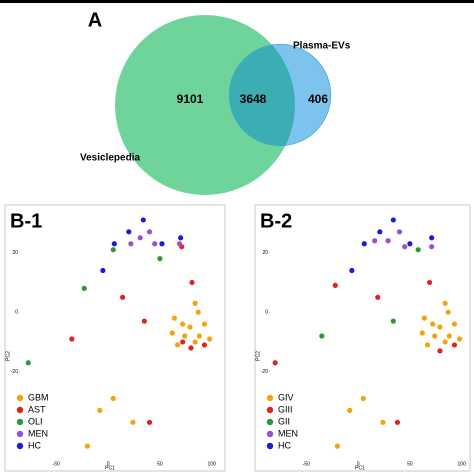 This screenshot has height=474, width=474. Describe the element at coordinates (110, 468) in the screenshot. I see `x-axis-label: PC1` at that location.